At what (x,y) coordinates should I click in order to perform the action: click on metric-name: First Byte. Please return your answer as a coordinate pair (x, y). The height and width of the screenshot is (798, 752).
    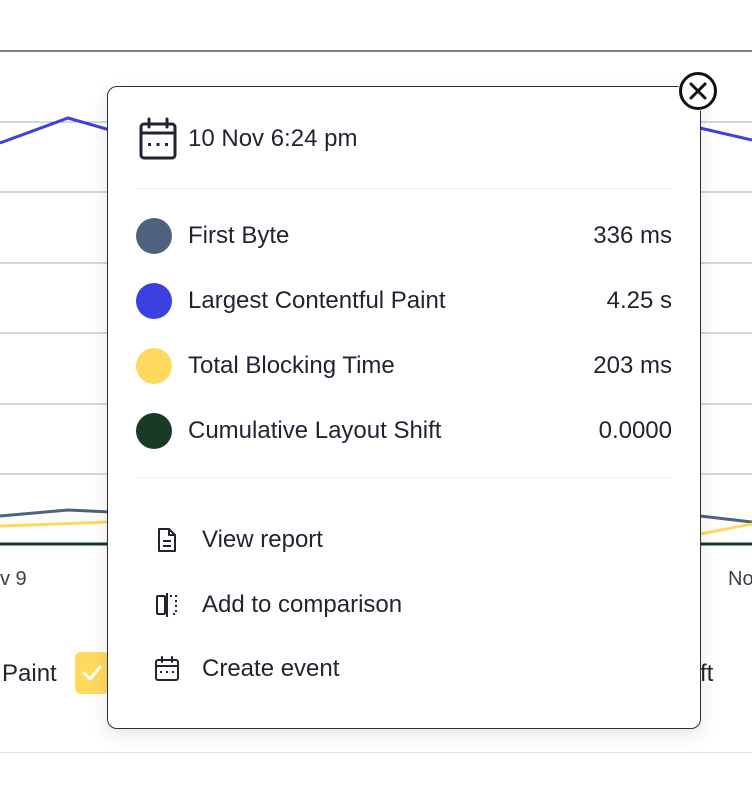
    Looking at the image, I should click on (239, 235).